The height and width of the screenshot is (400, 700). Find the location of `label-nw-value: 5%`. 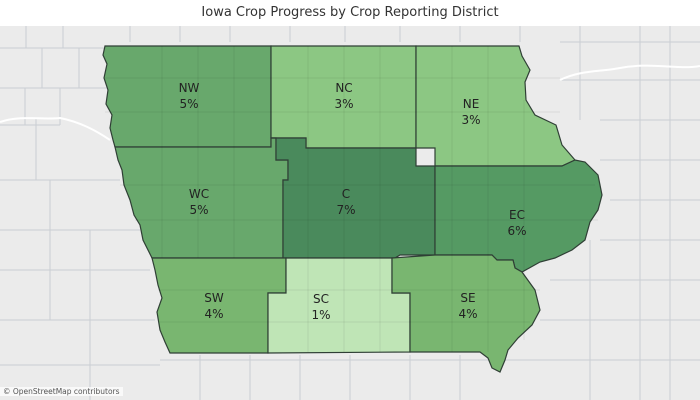

label-nw-value: 5% is located at coordinates (188, 104).